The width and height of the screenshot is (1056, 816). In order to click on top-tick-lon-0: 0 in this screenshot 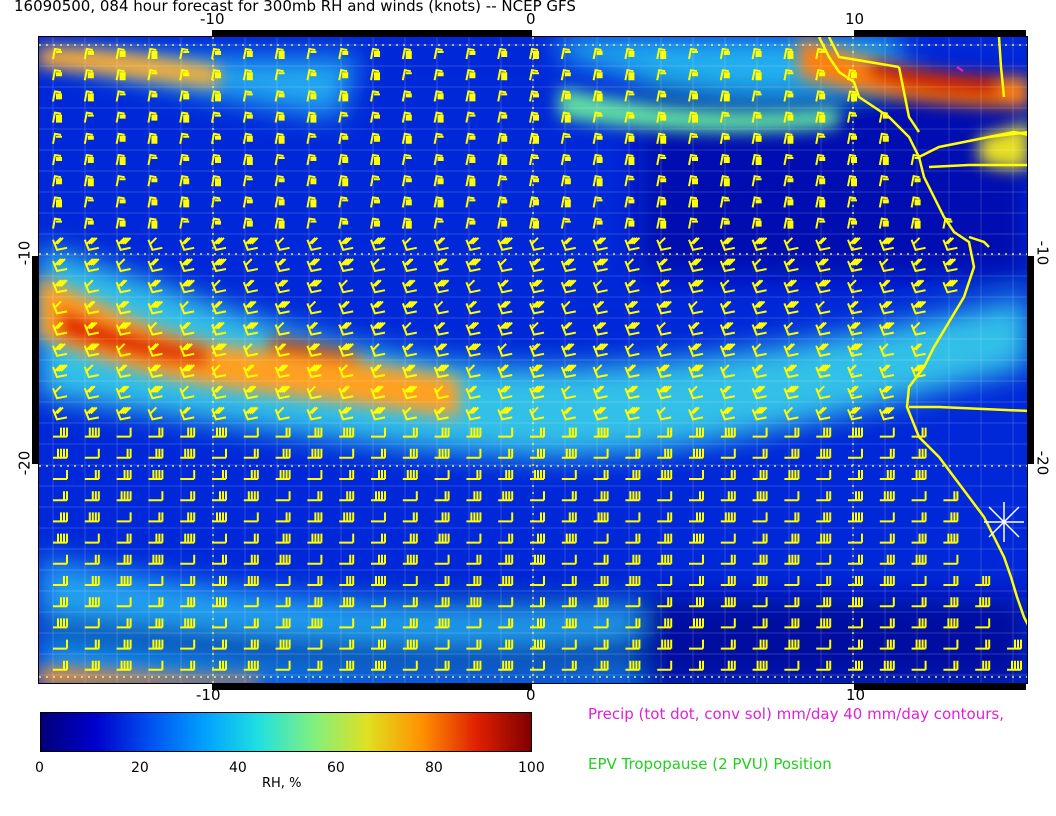, I will do `click(531, 19)`.